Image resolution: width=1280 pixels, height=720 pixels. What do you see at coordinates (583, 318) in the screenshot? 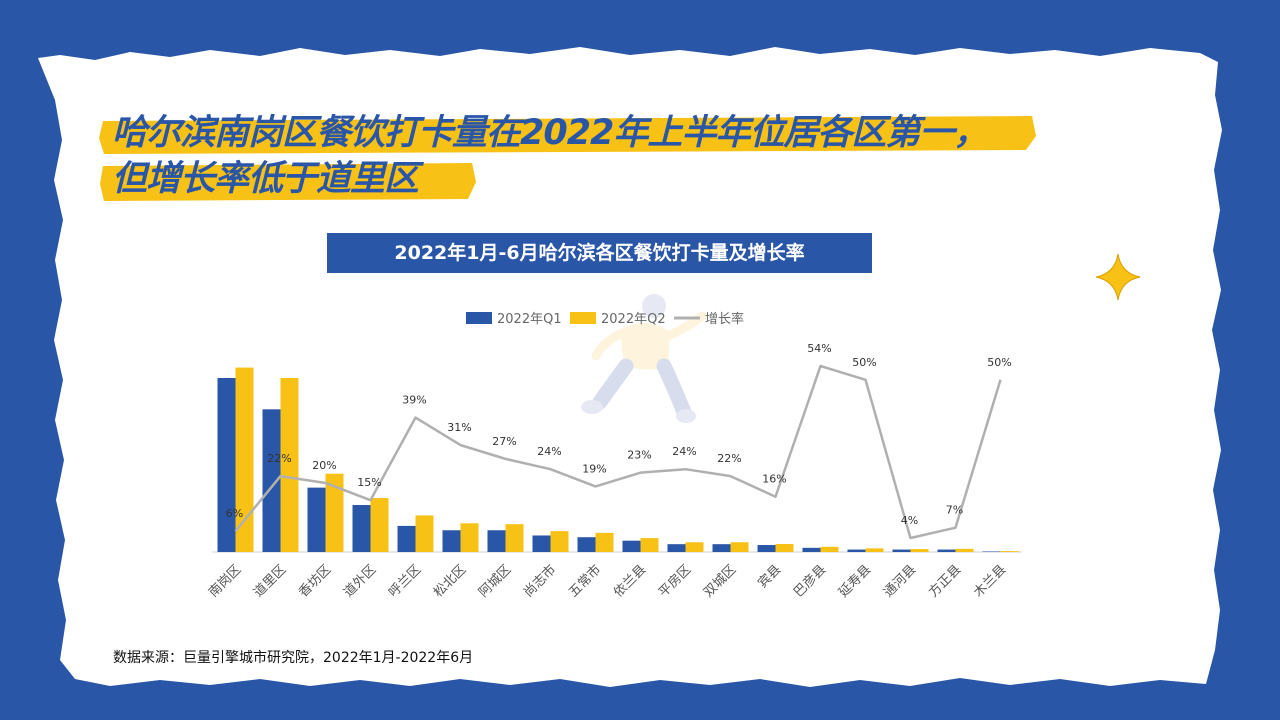
I see `legend-swatch-q2` at bounding box center [583, 318].